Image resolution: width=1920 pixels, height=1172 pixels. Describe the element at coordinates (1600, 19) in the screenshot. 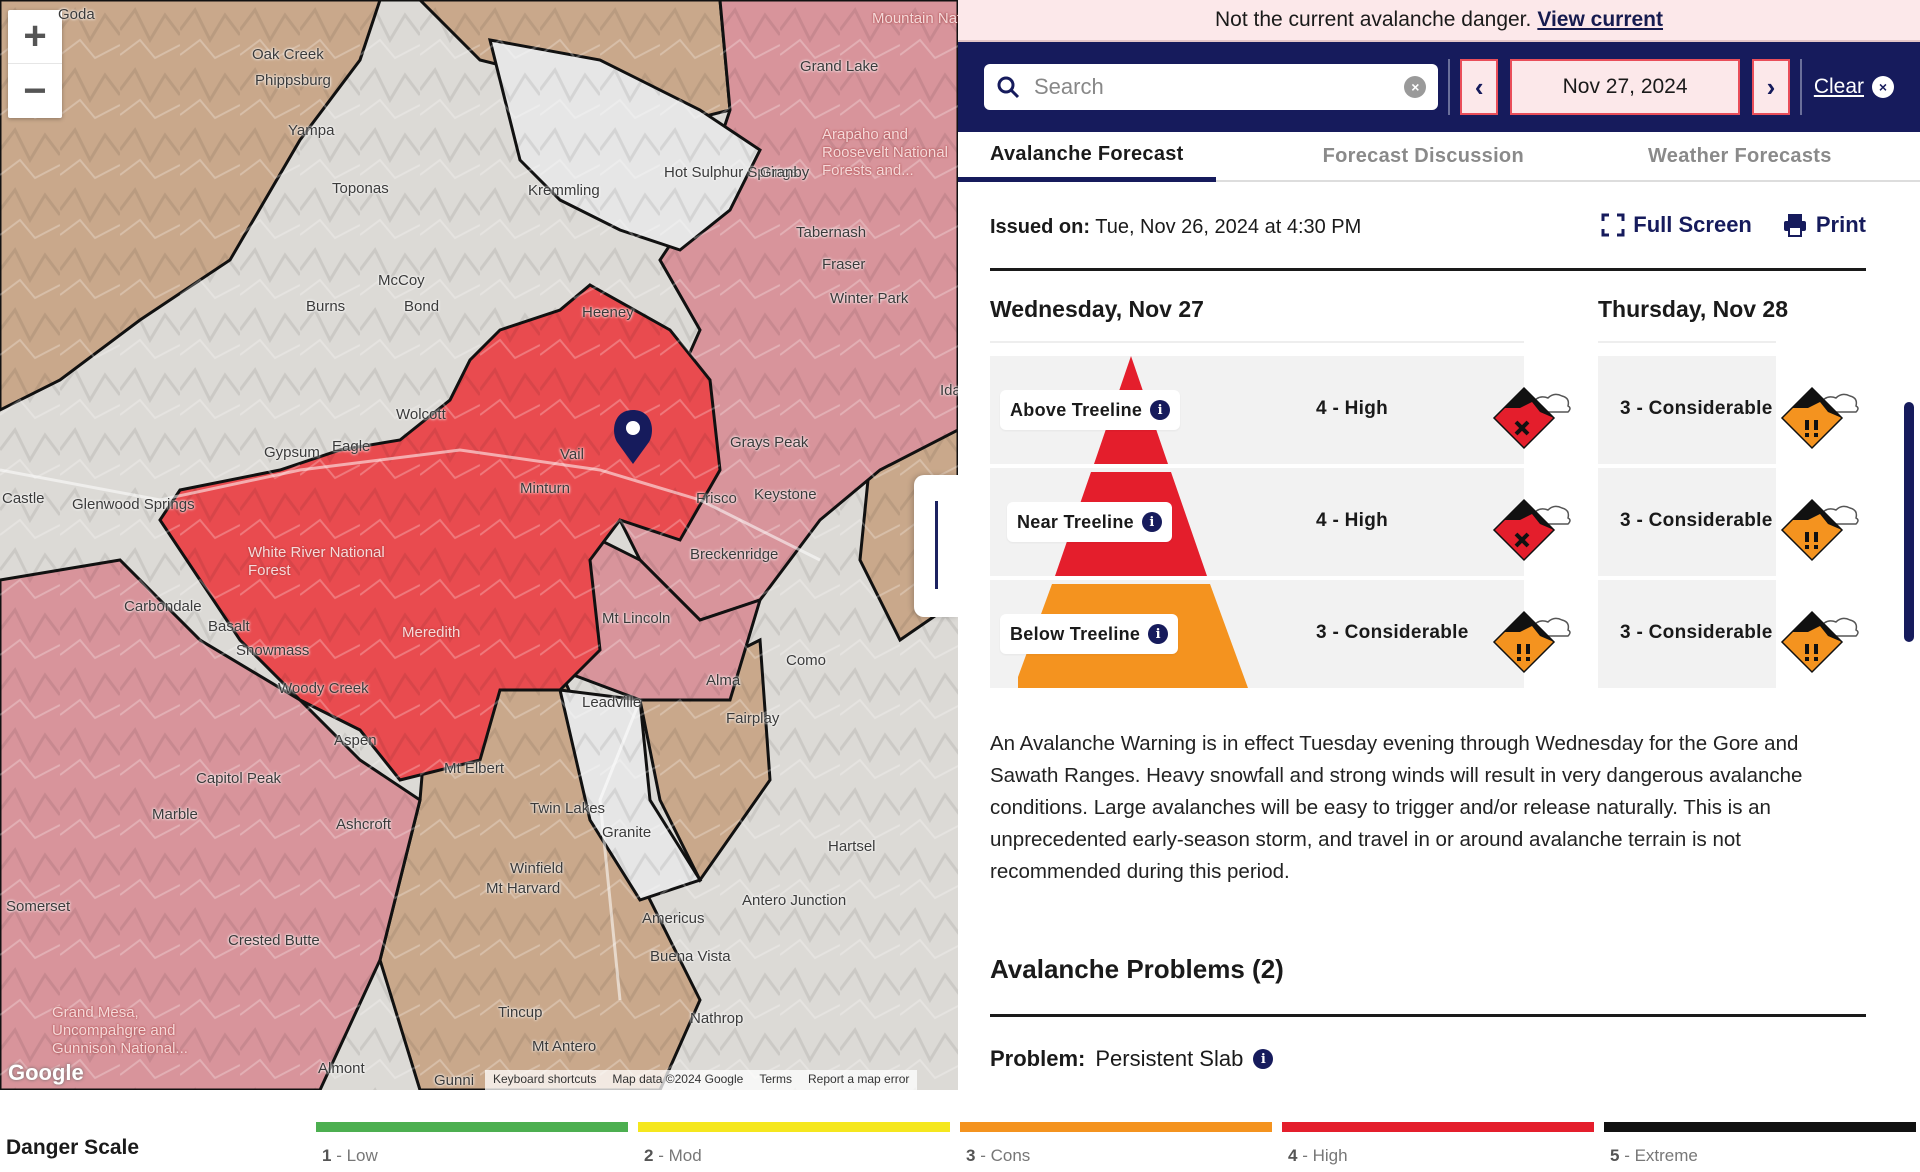

I see `view-current-link: View current` at that location.